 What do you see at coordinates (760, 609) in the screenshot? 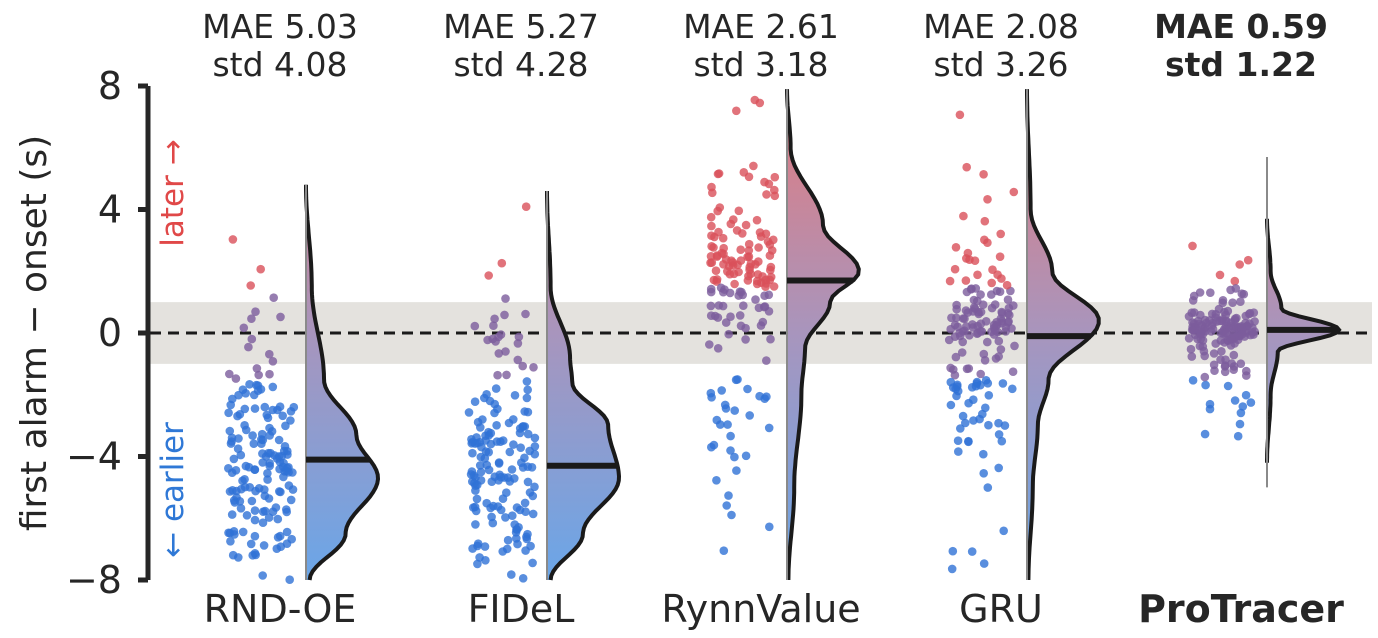
I see `category-label: RynnValue` at bounding box center [760, 609].